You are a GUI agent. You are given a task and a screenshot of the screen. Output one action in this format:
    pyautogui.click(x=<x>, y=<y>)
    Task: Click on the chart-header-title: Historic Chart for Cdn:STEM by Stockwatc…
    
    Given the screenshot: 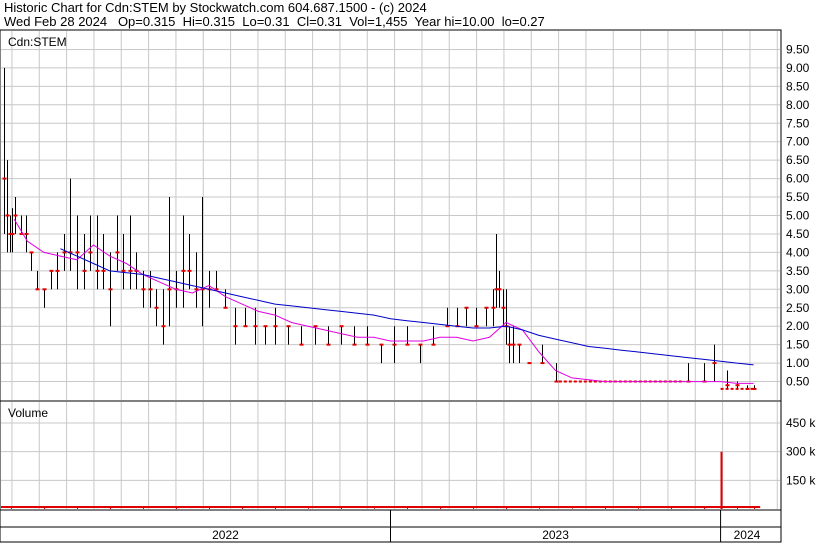 What is the action you would take?
    pyautogui.click(x=215, y=7)
    